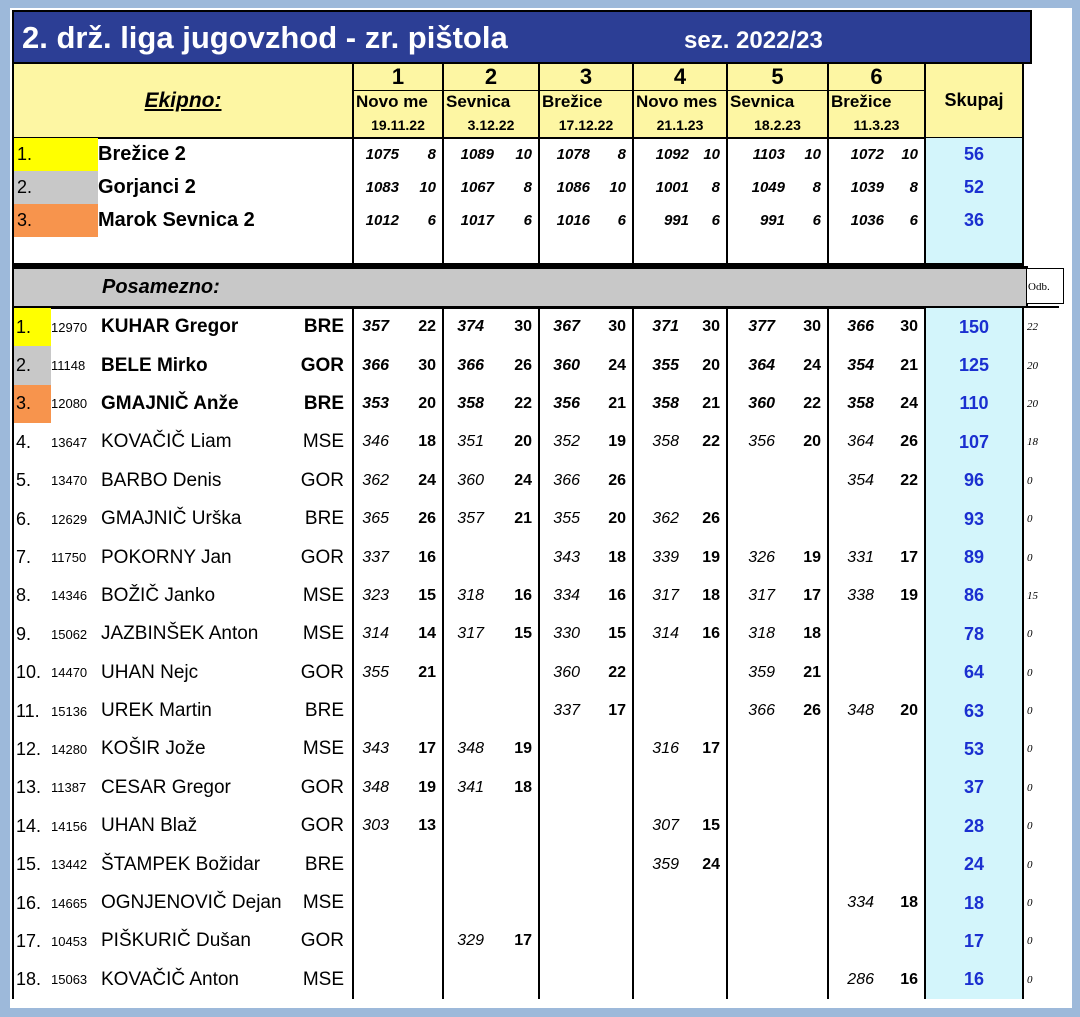  Describe the element at coordinates (858, 557) in the screenshot. I see `round-score: 331` at that location.